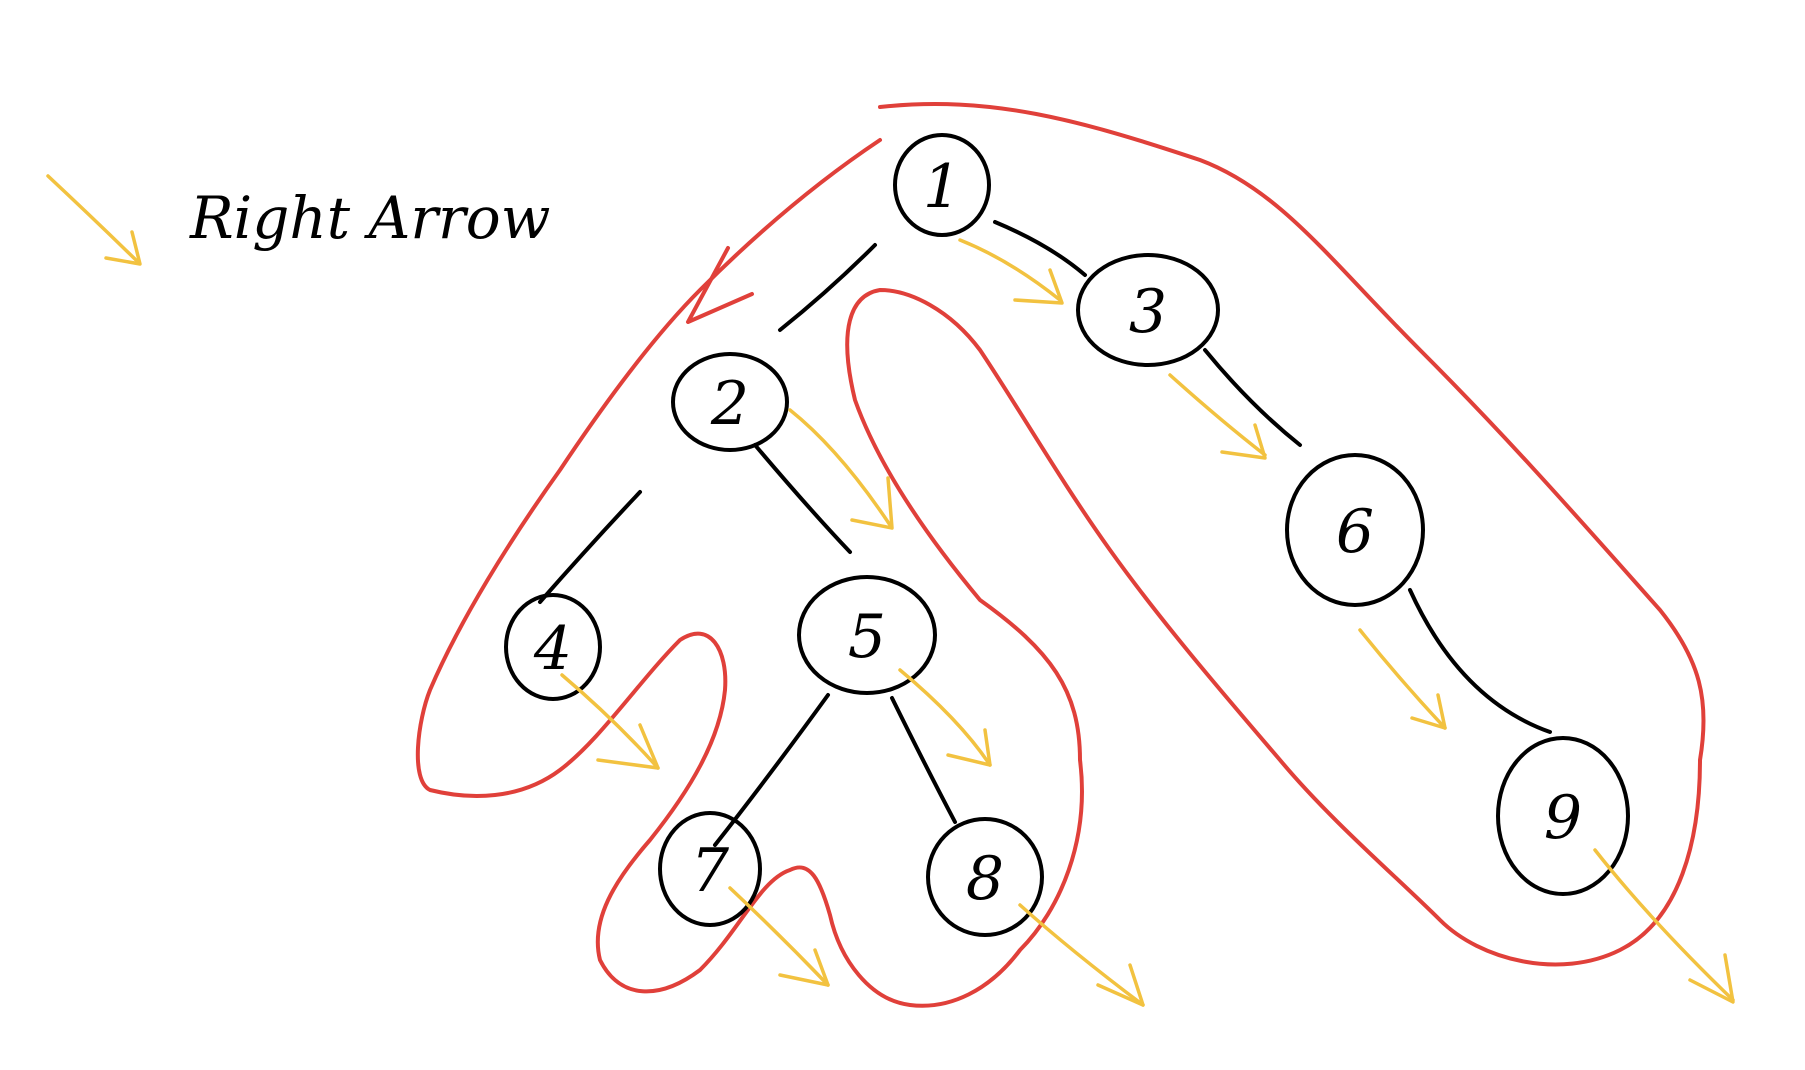  I want to click on tree-node-7: 7, so click(710, 869).